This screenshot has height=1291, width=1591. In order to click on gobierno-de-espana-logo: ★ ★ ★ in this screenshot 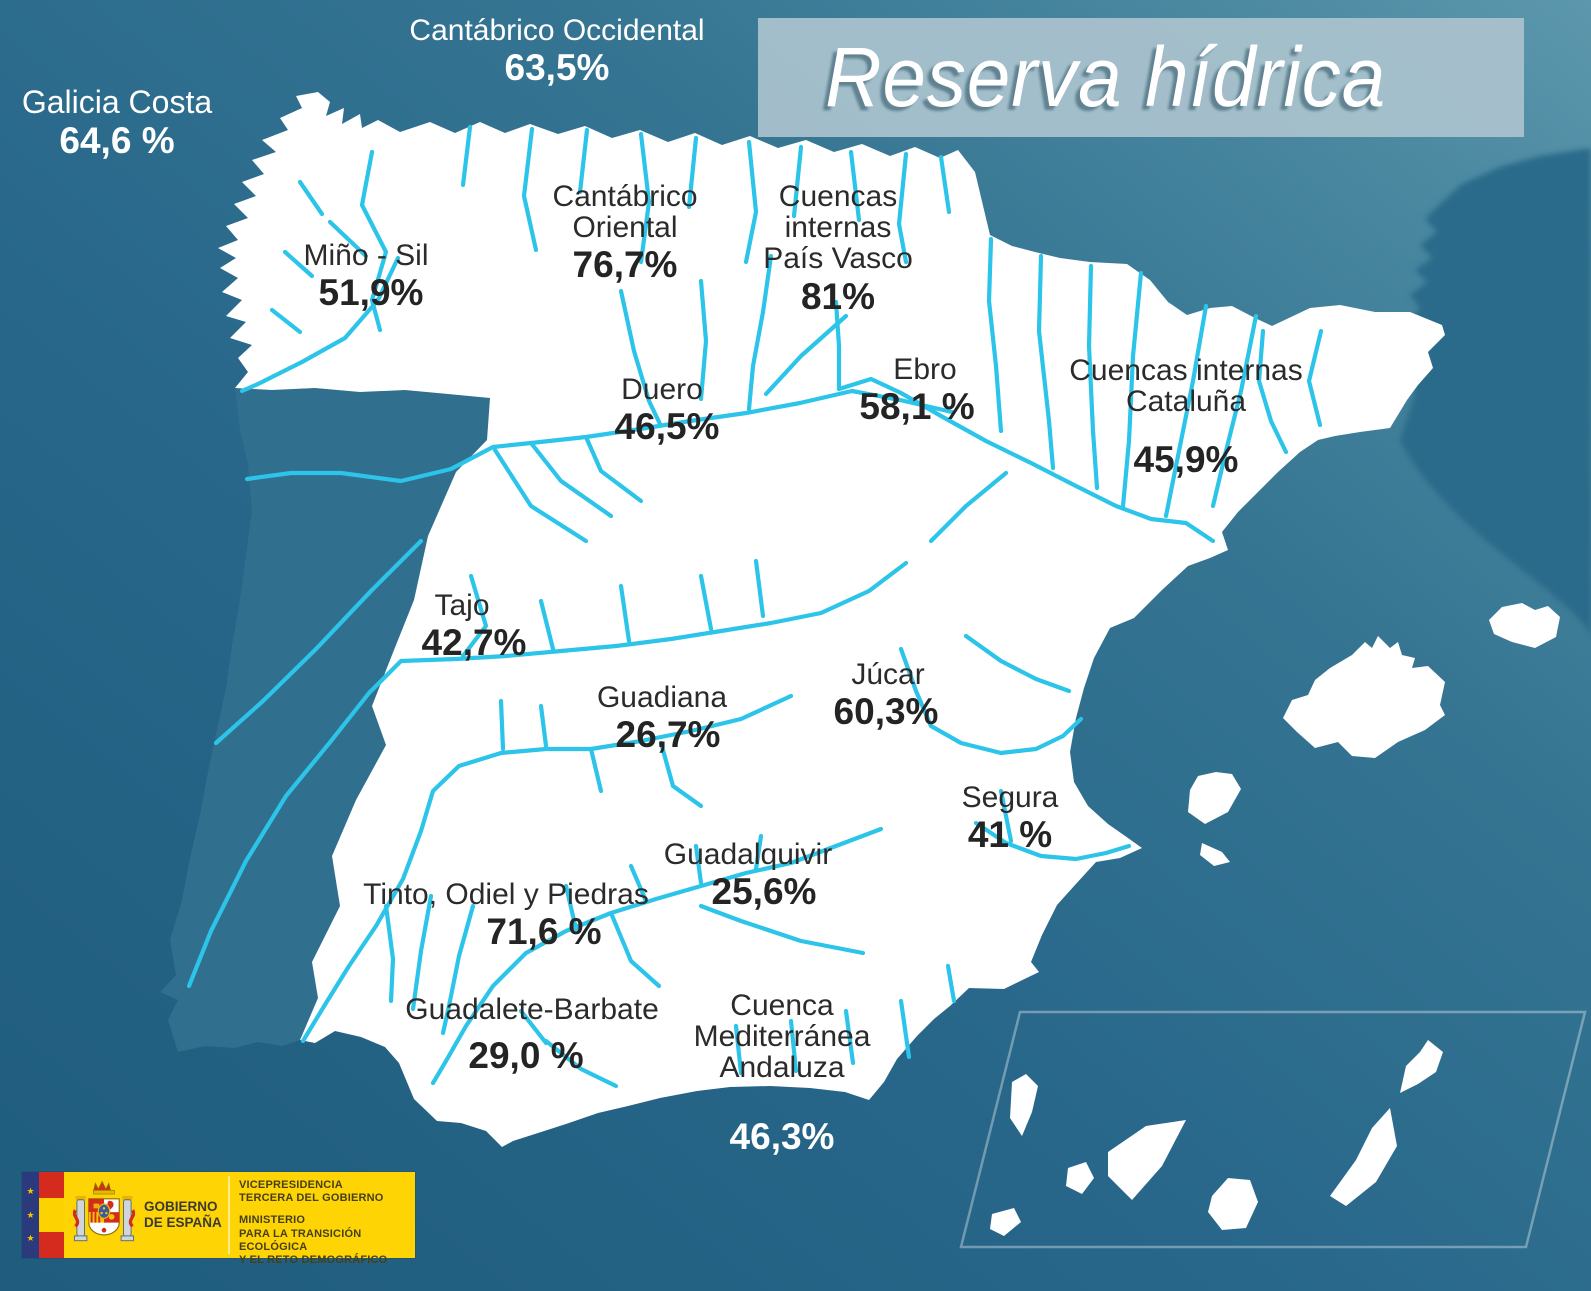, I will do `click(218, 1219)`.